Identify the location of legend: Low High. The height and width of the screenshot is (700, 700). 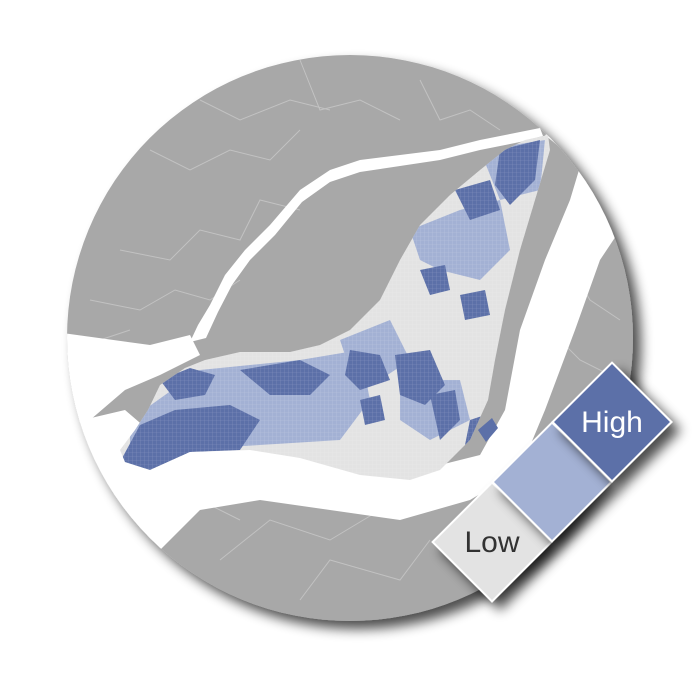
(552, 482).